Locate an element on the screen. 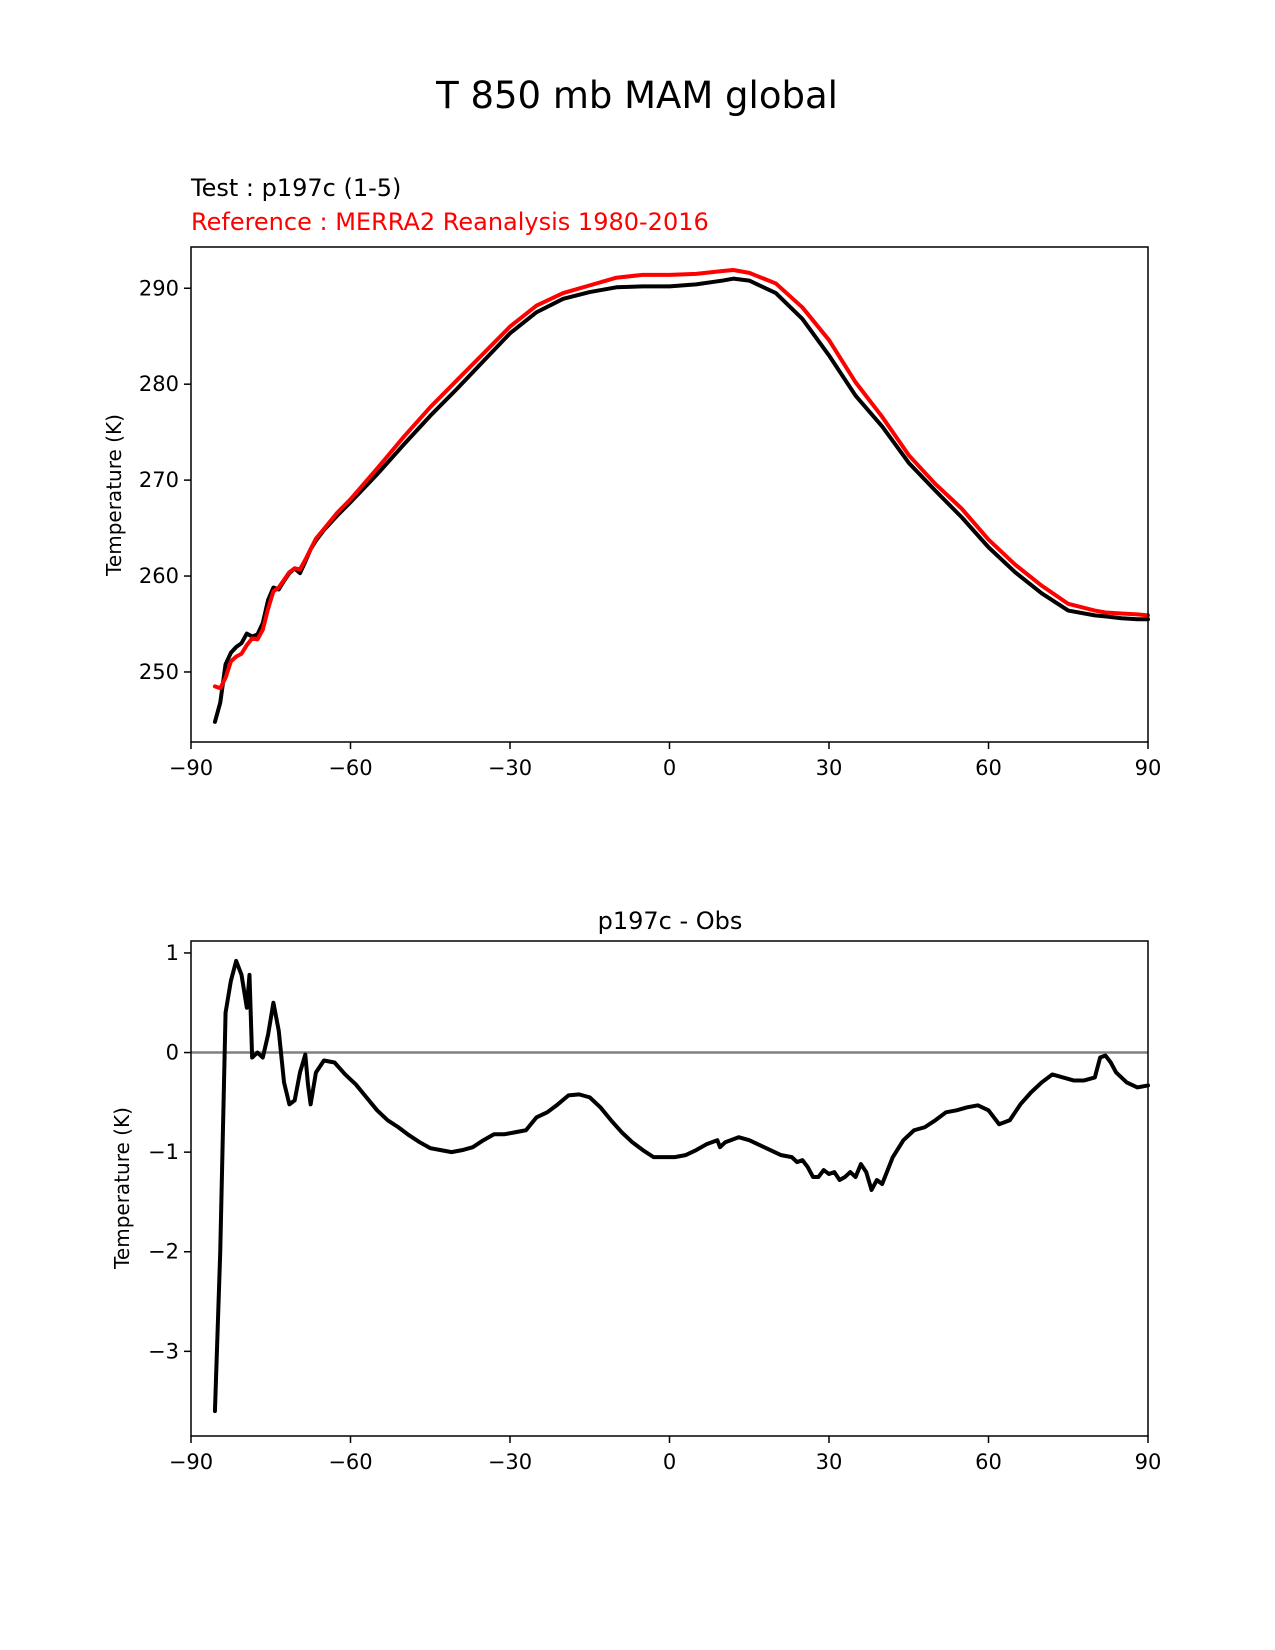  top-x-tick-label: −90 is located at coordinates (191, 768).